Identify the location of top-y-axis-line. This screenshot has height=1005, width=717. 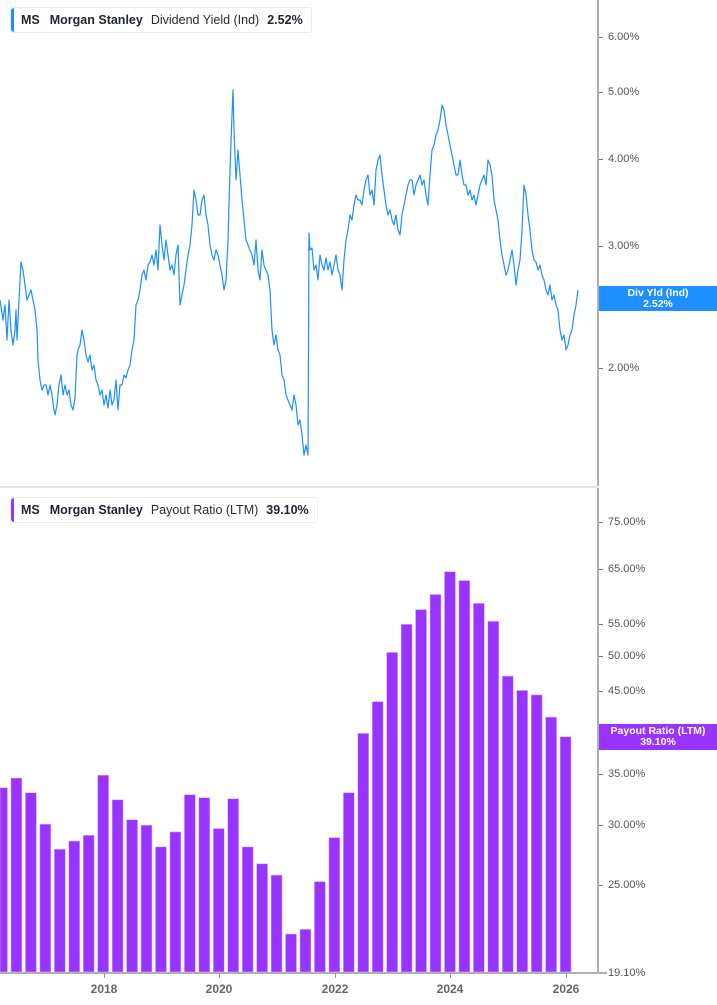
(598, 243).